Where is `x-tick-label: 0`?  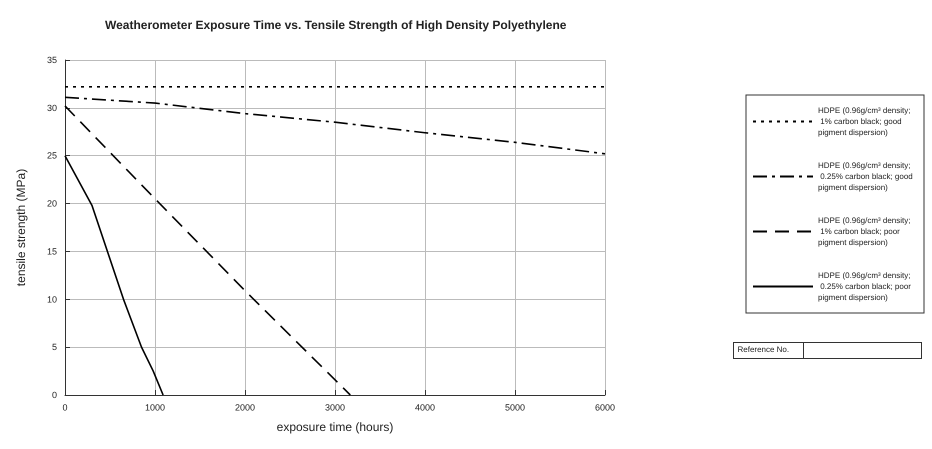
x-tick-label: 0 is located at coordinates (65, 407).